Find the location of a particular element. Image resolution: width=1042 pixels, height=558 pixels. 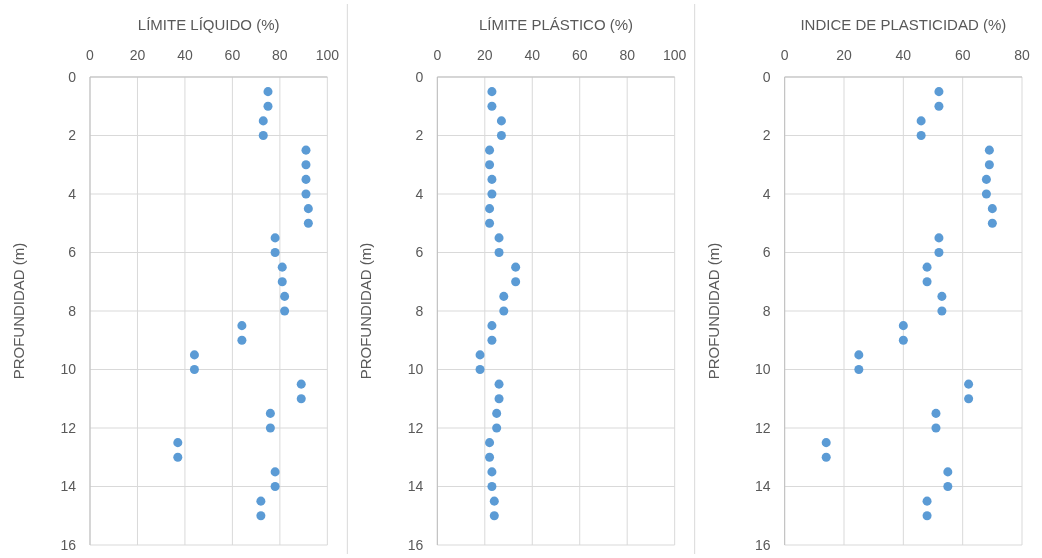

x-tick-label: 60 is located at coordinates (962, 55).